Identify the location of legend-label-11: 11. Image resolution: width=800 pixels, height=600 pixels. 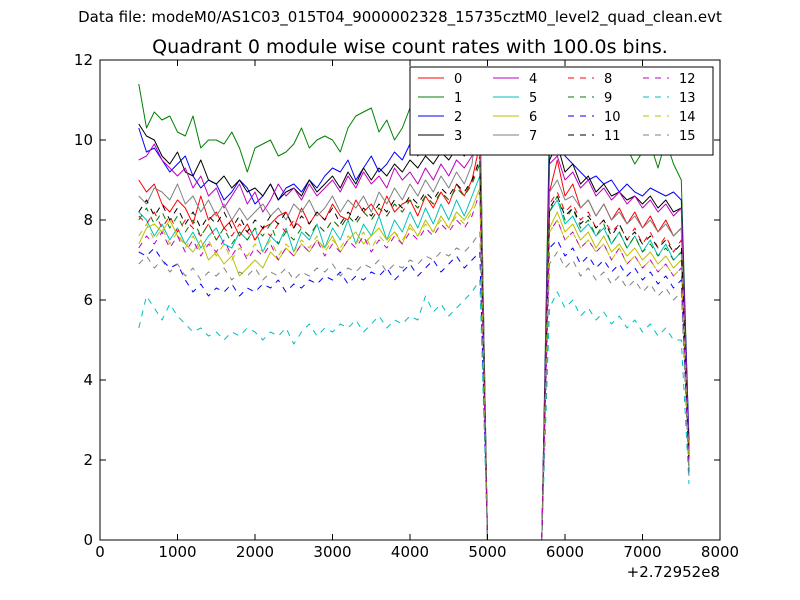
(612, 136).